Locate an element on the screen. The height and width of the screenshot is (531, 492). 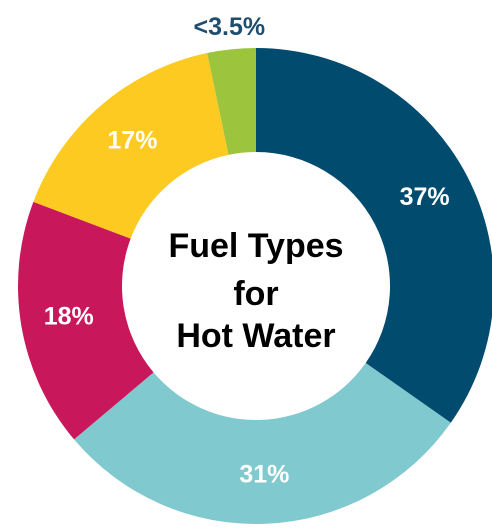
chart-title: Fuel Types is located at coordinates (255, 246).